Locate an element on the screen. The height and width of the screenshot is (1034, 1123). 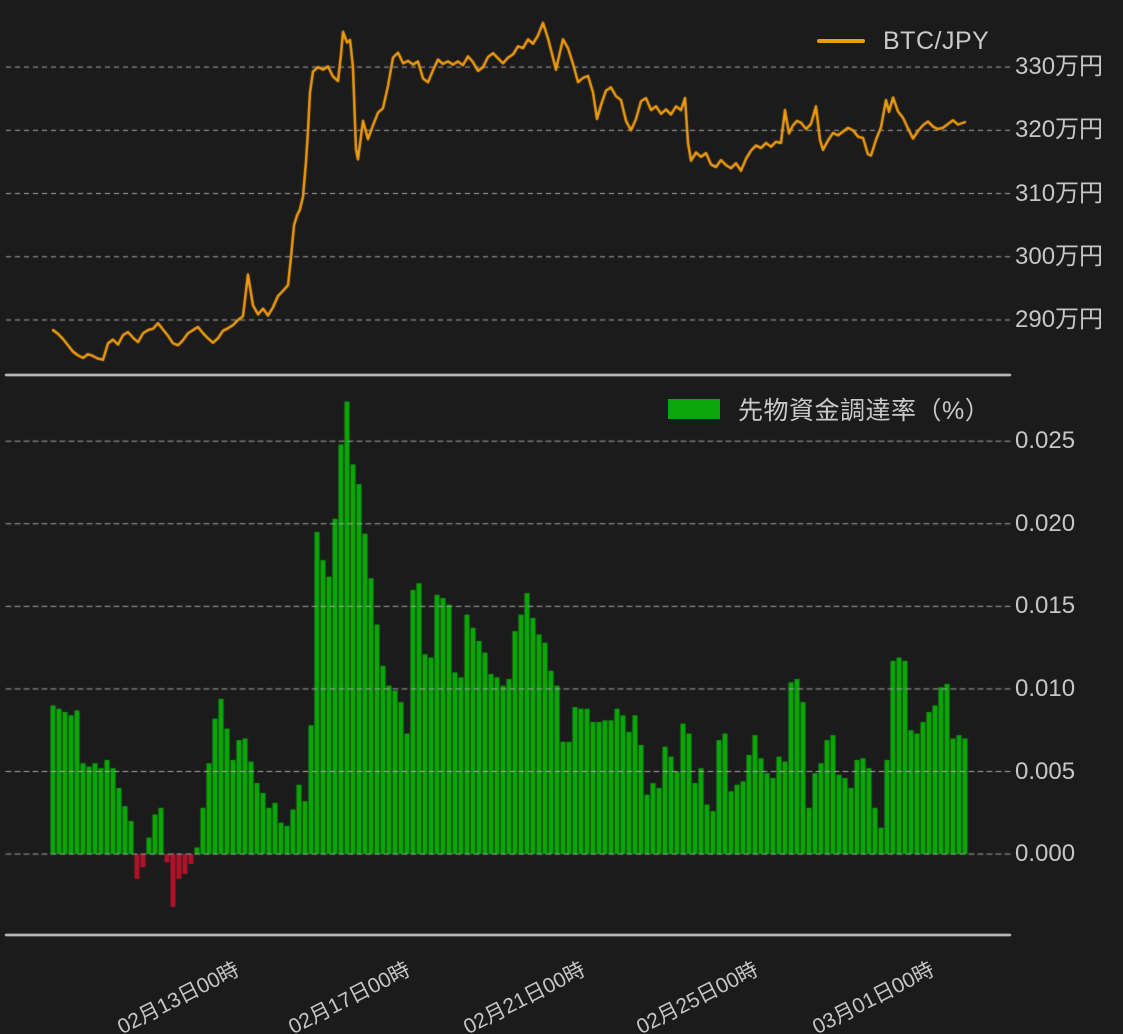
y-tick-label: 310万円 is located at coordinates (1059, 193).